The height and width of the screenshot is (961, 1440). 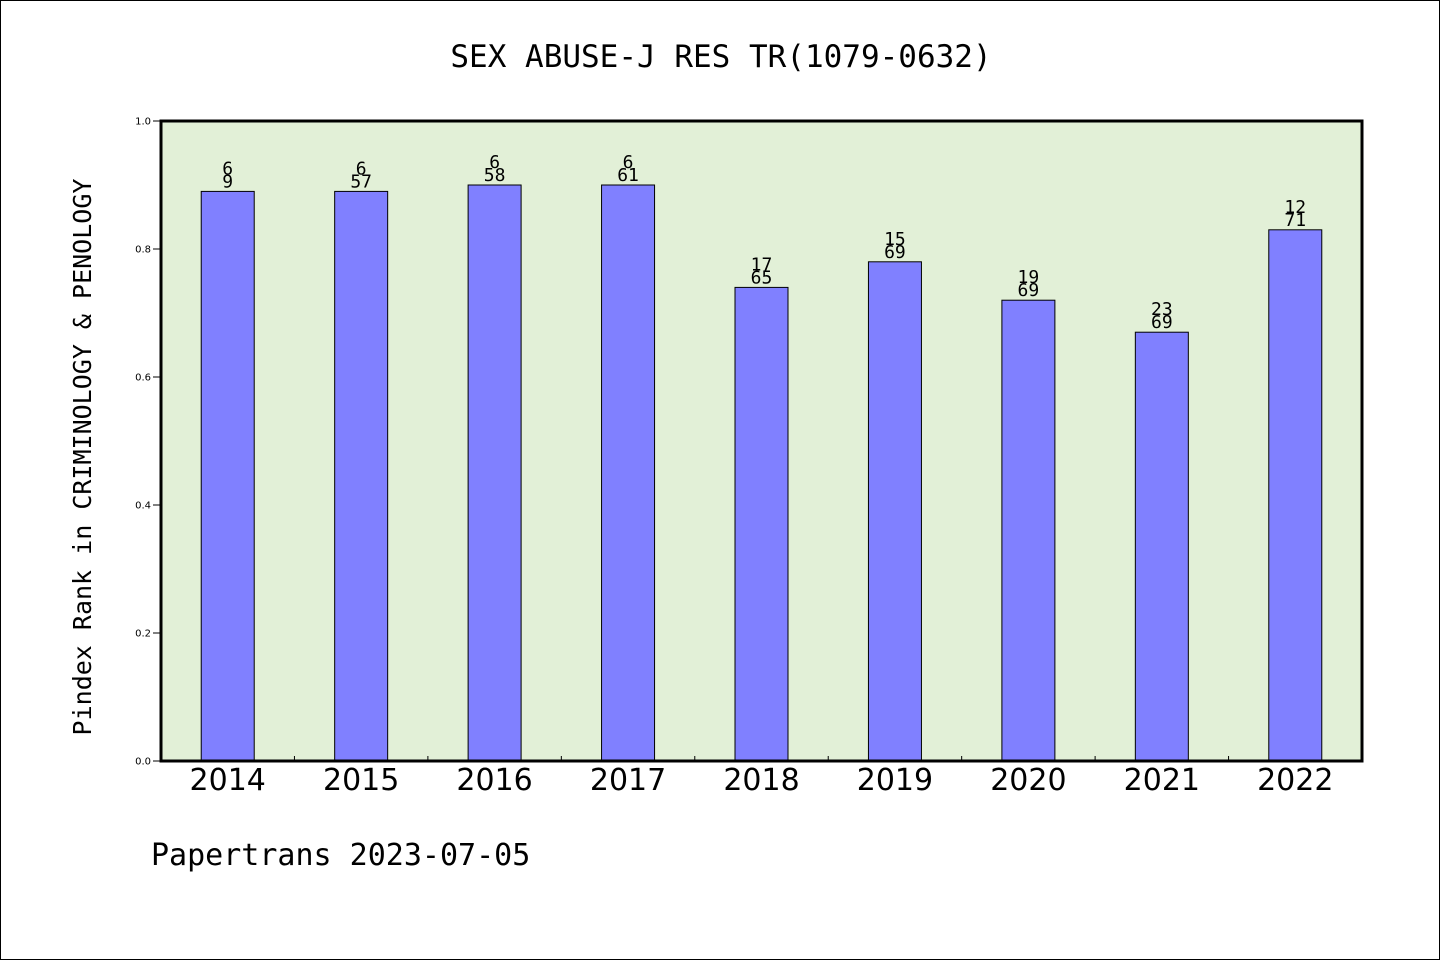 What do you see at coordinates (1295, 495) in the screenshot?
I see `bar-2022` at bounding box center [1295, 495].